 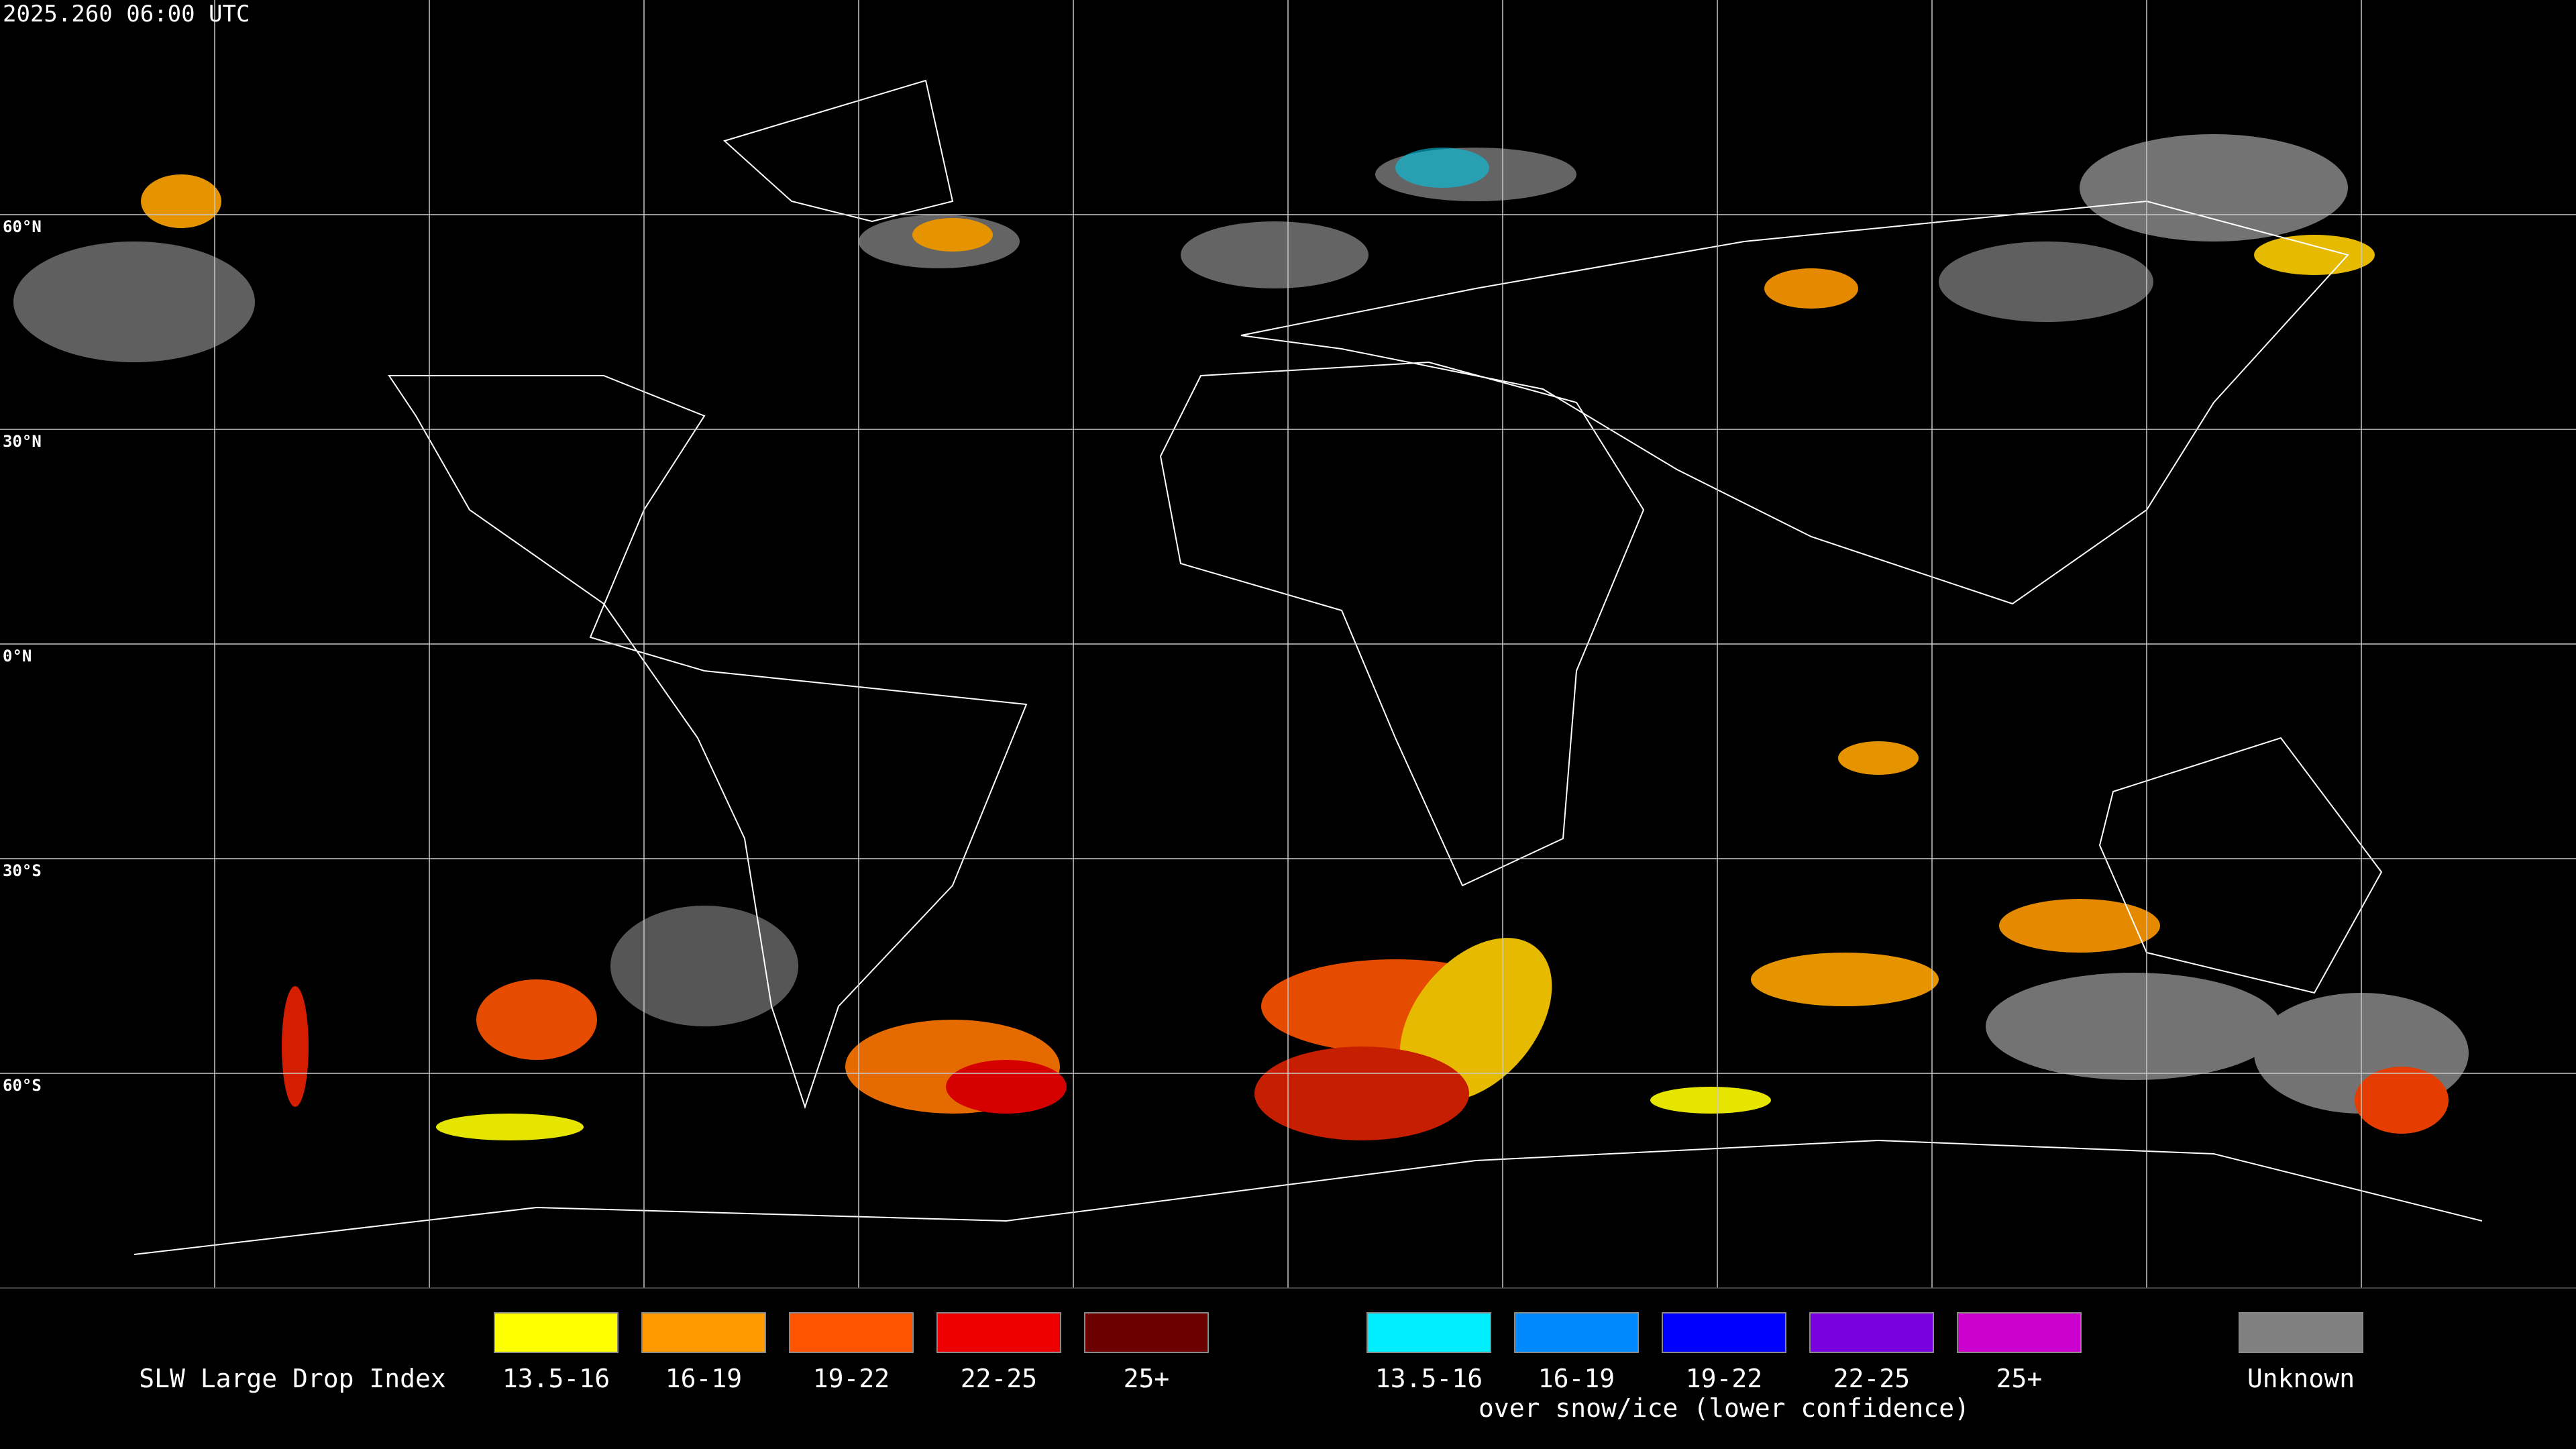 I want to click on legend-title: SLW Large Drop Index, so click(x=292, y=1378).